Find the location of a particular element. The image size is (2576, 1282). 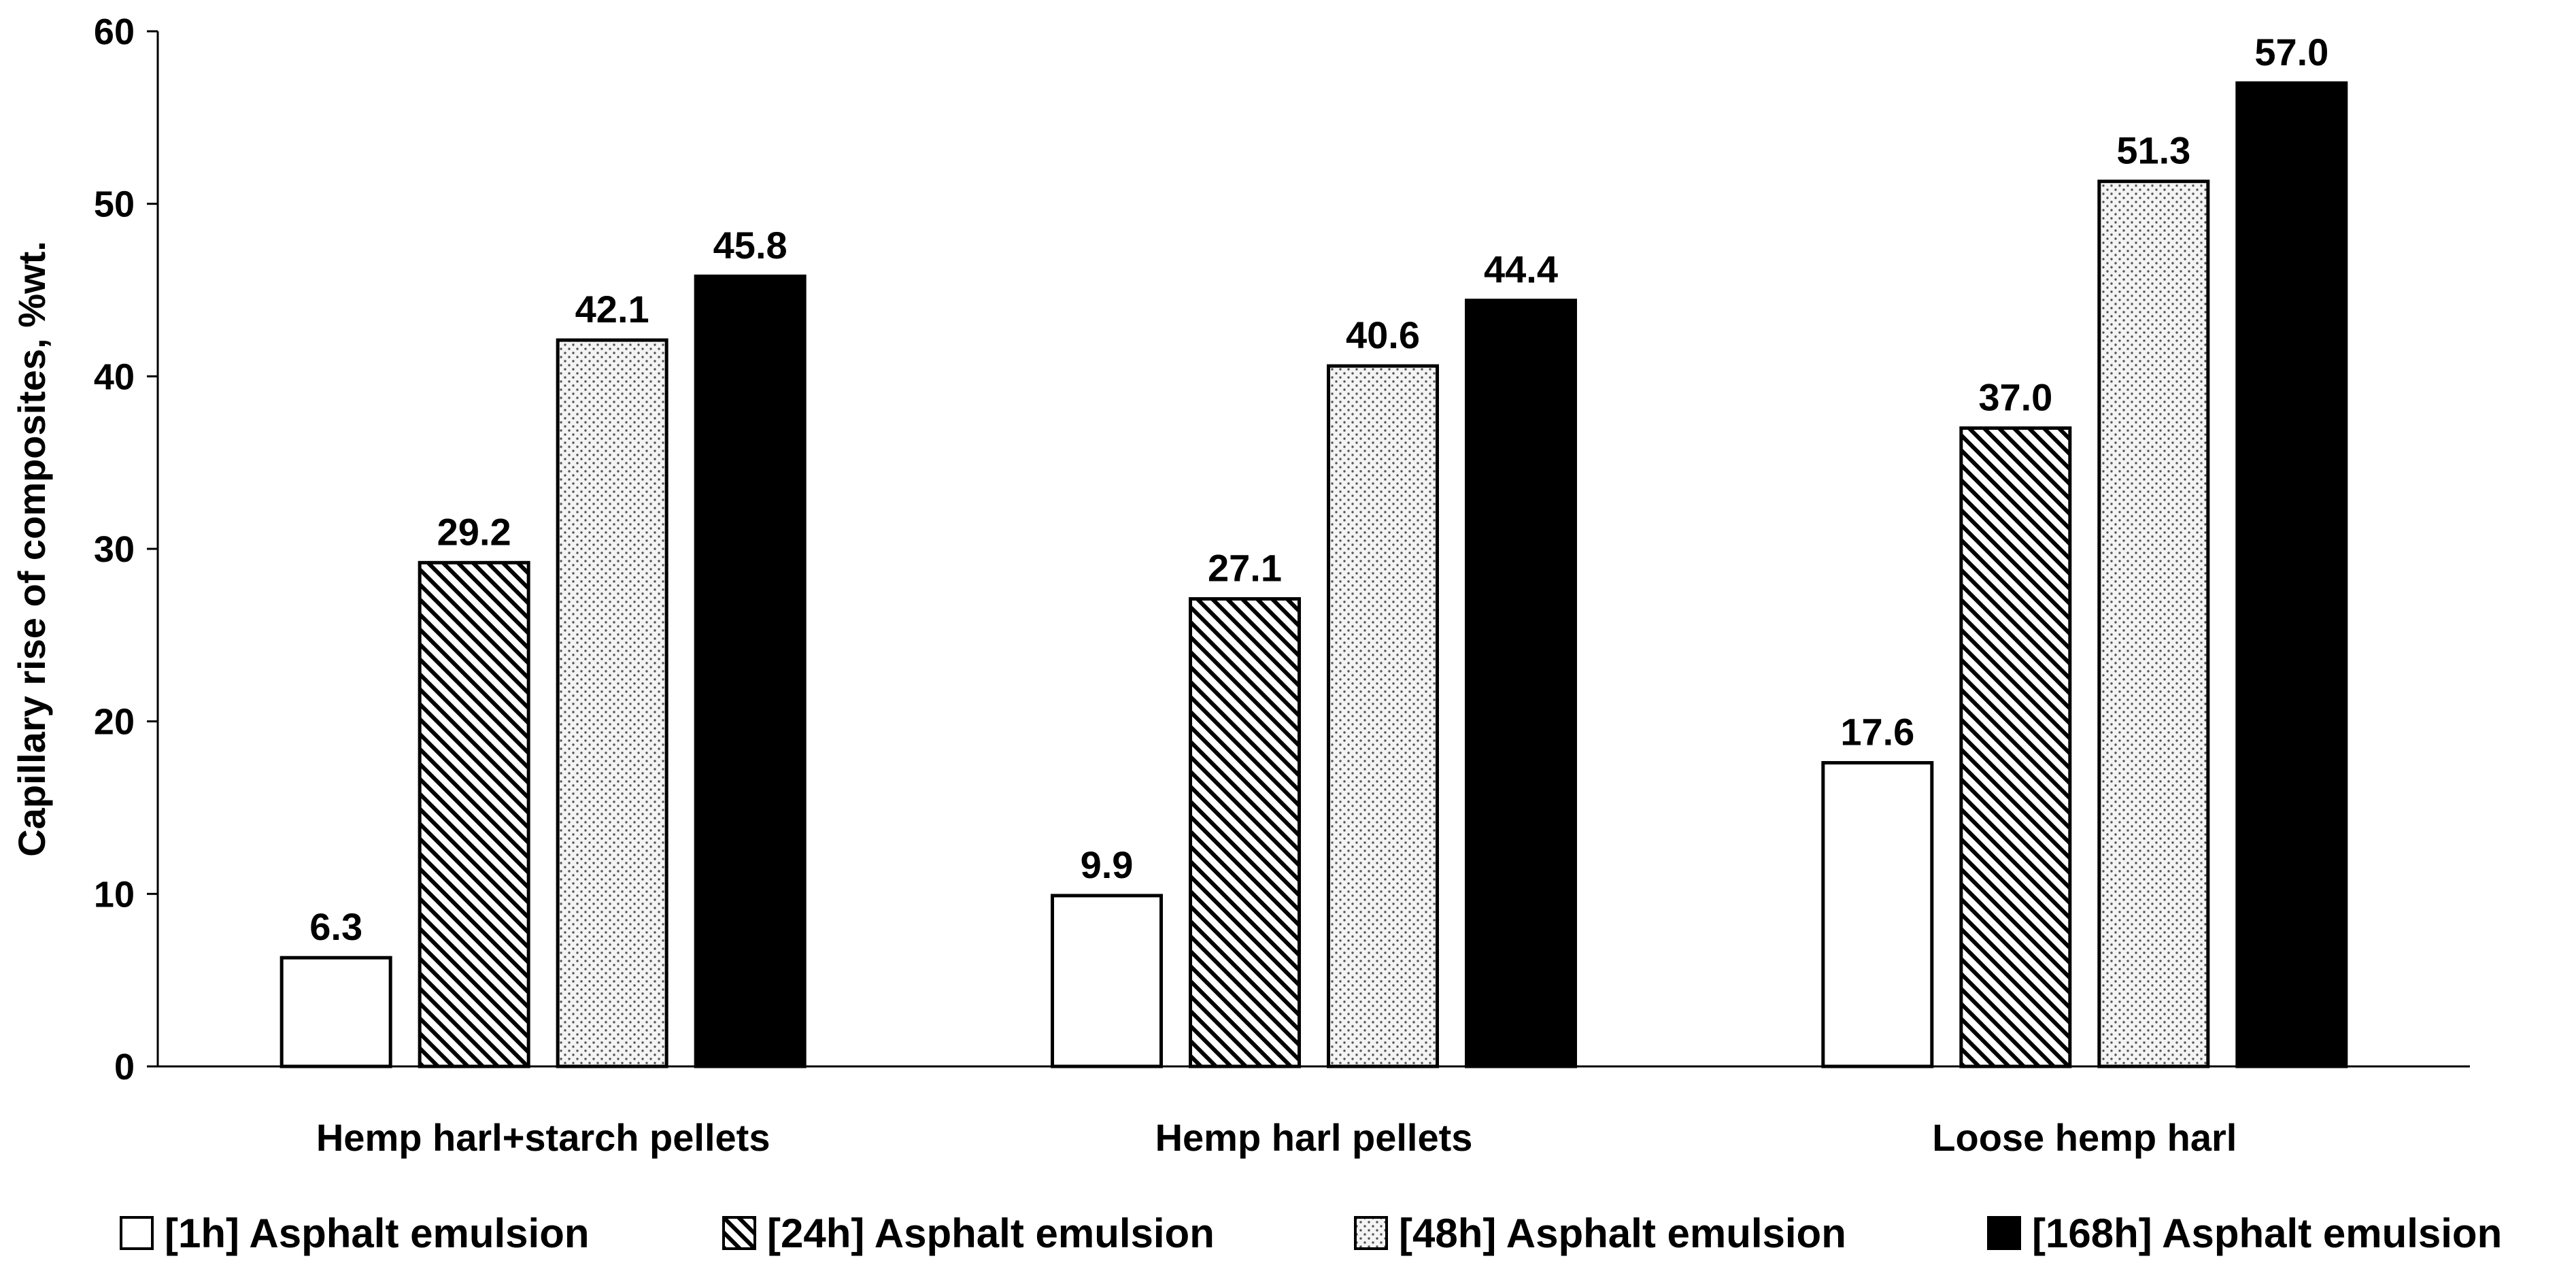

y-axis: 0 10 20 30 40 50 60 is located at coordinates (126, 549).